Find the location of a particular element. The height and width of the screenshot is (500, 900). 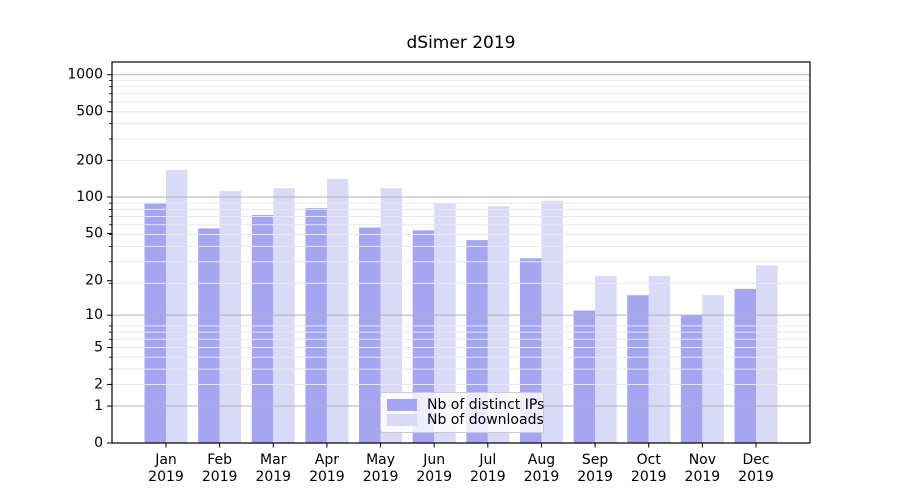

legend-swatch-distinct-ips is located at coordinates (402, 404).